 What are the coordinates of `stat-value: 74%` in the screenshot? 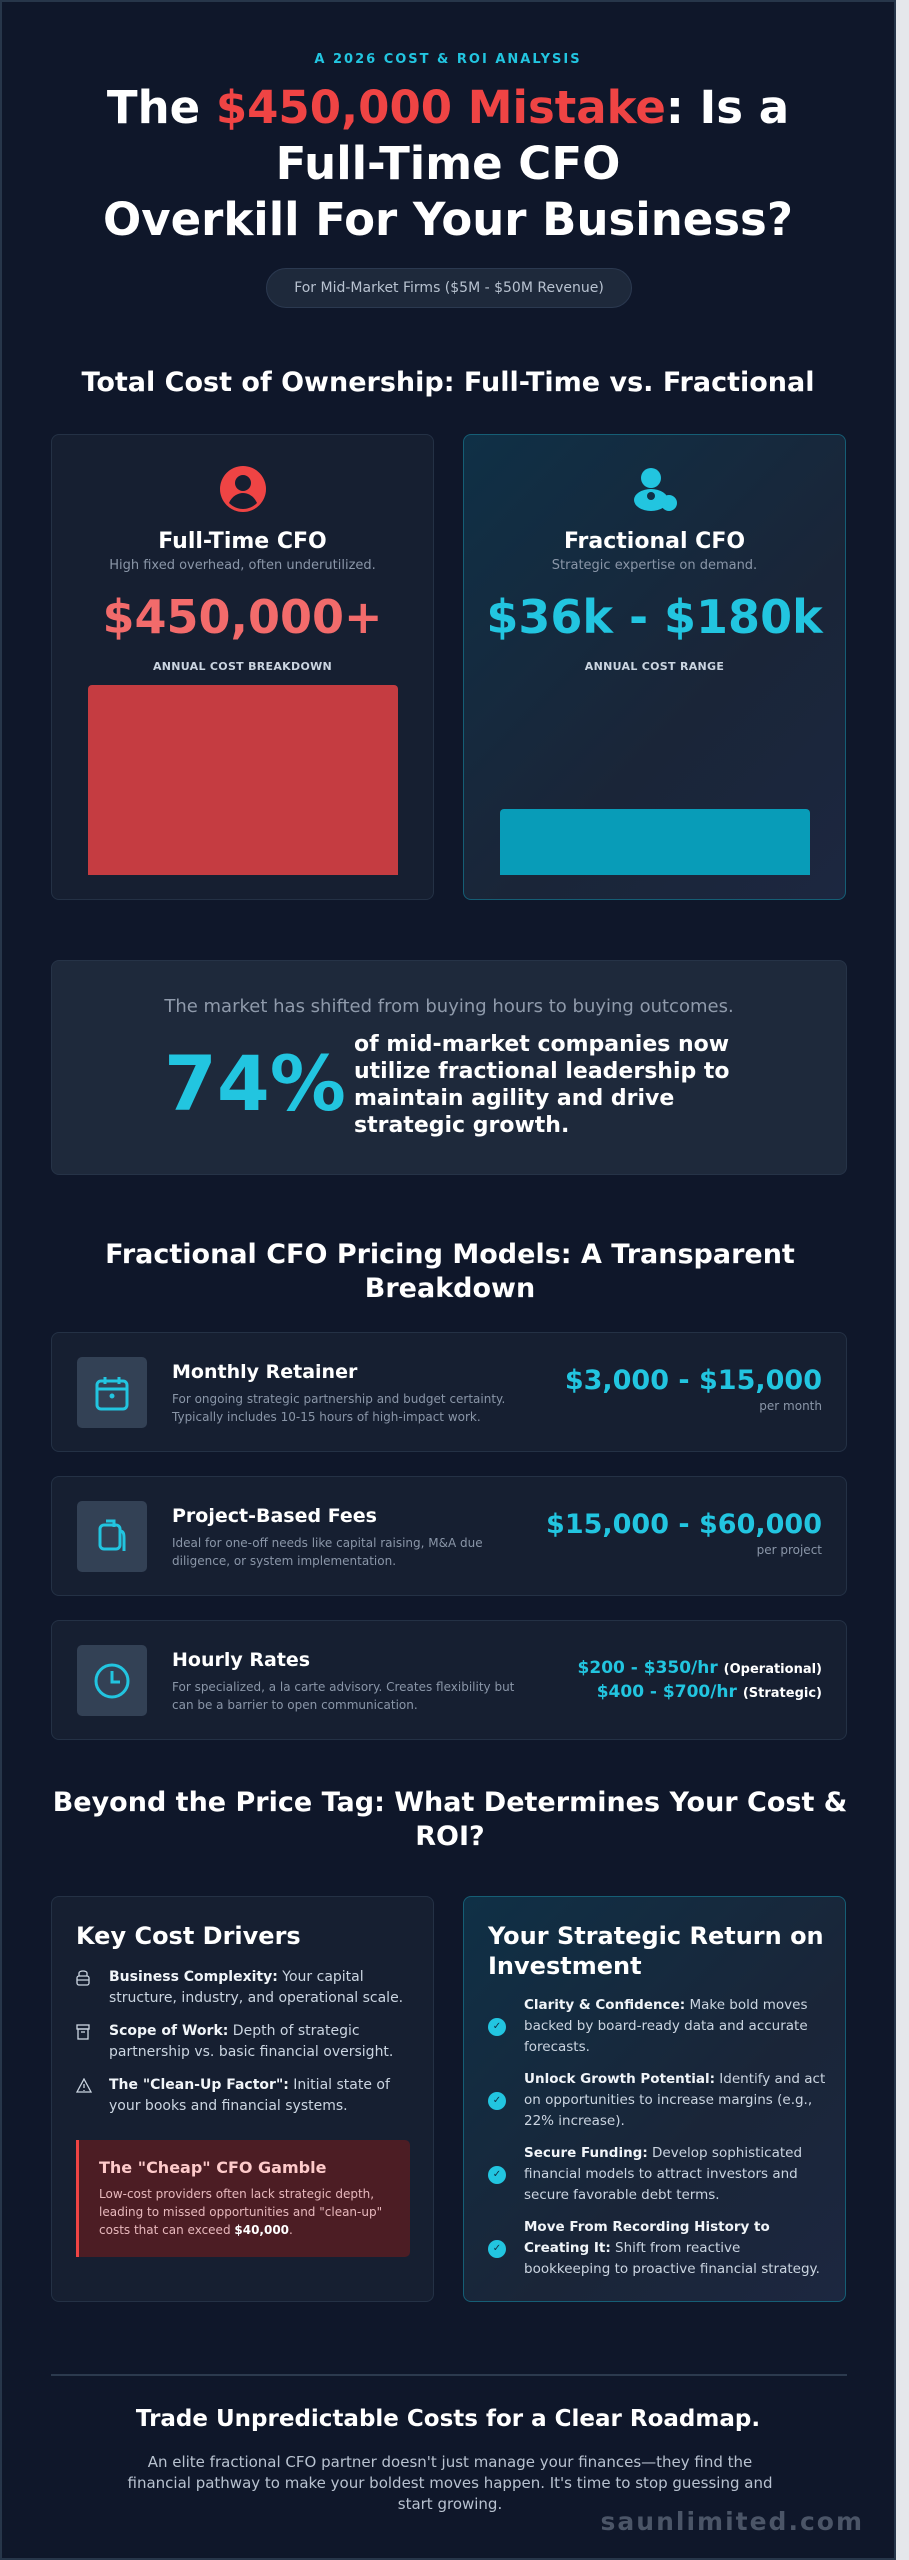 It's located at (255, 1083).